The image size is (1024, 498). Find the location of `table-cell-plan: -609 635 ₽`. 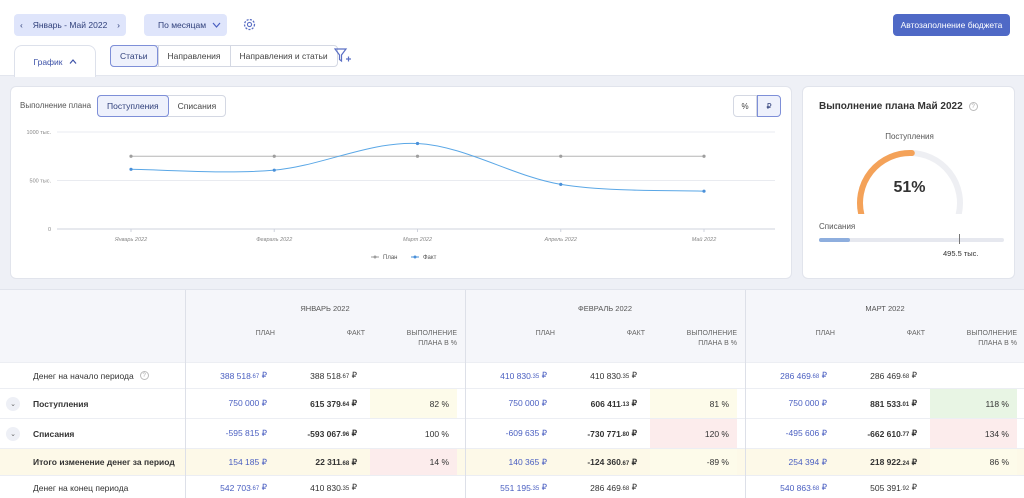

table-cell-plan: -609 635 ₽ is located at coordinates (510, 433).